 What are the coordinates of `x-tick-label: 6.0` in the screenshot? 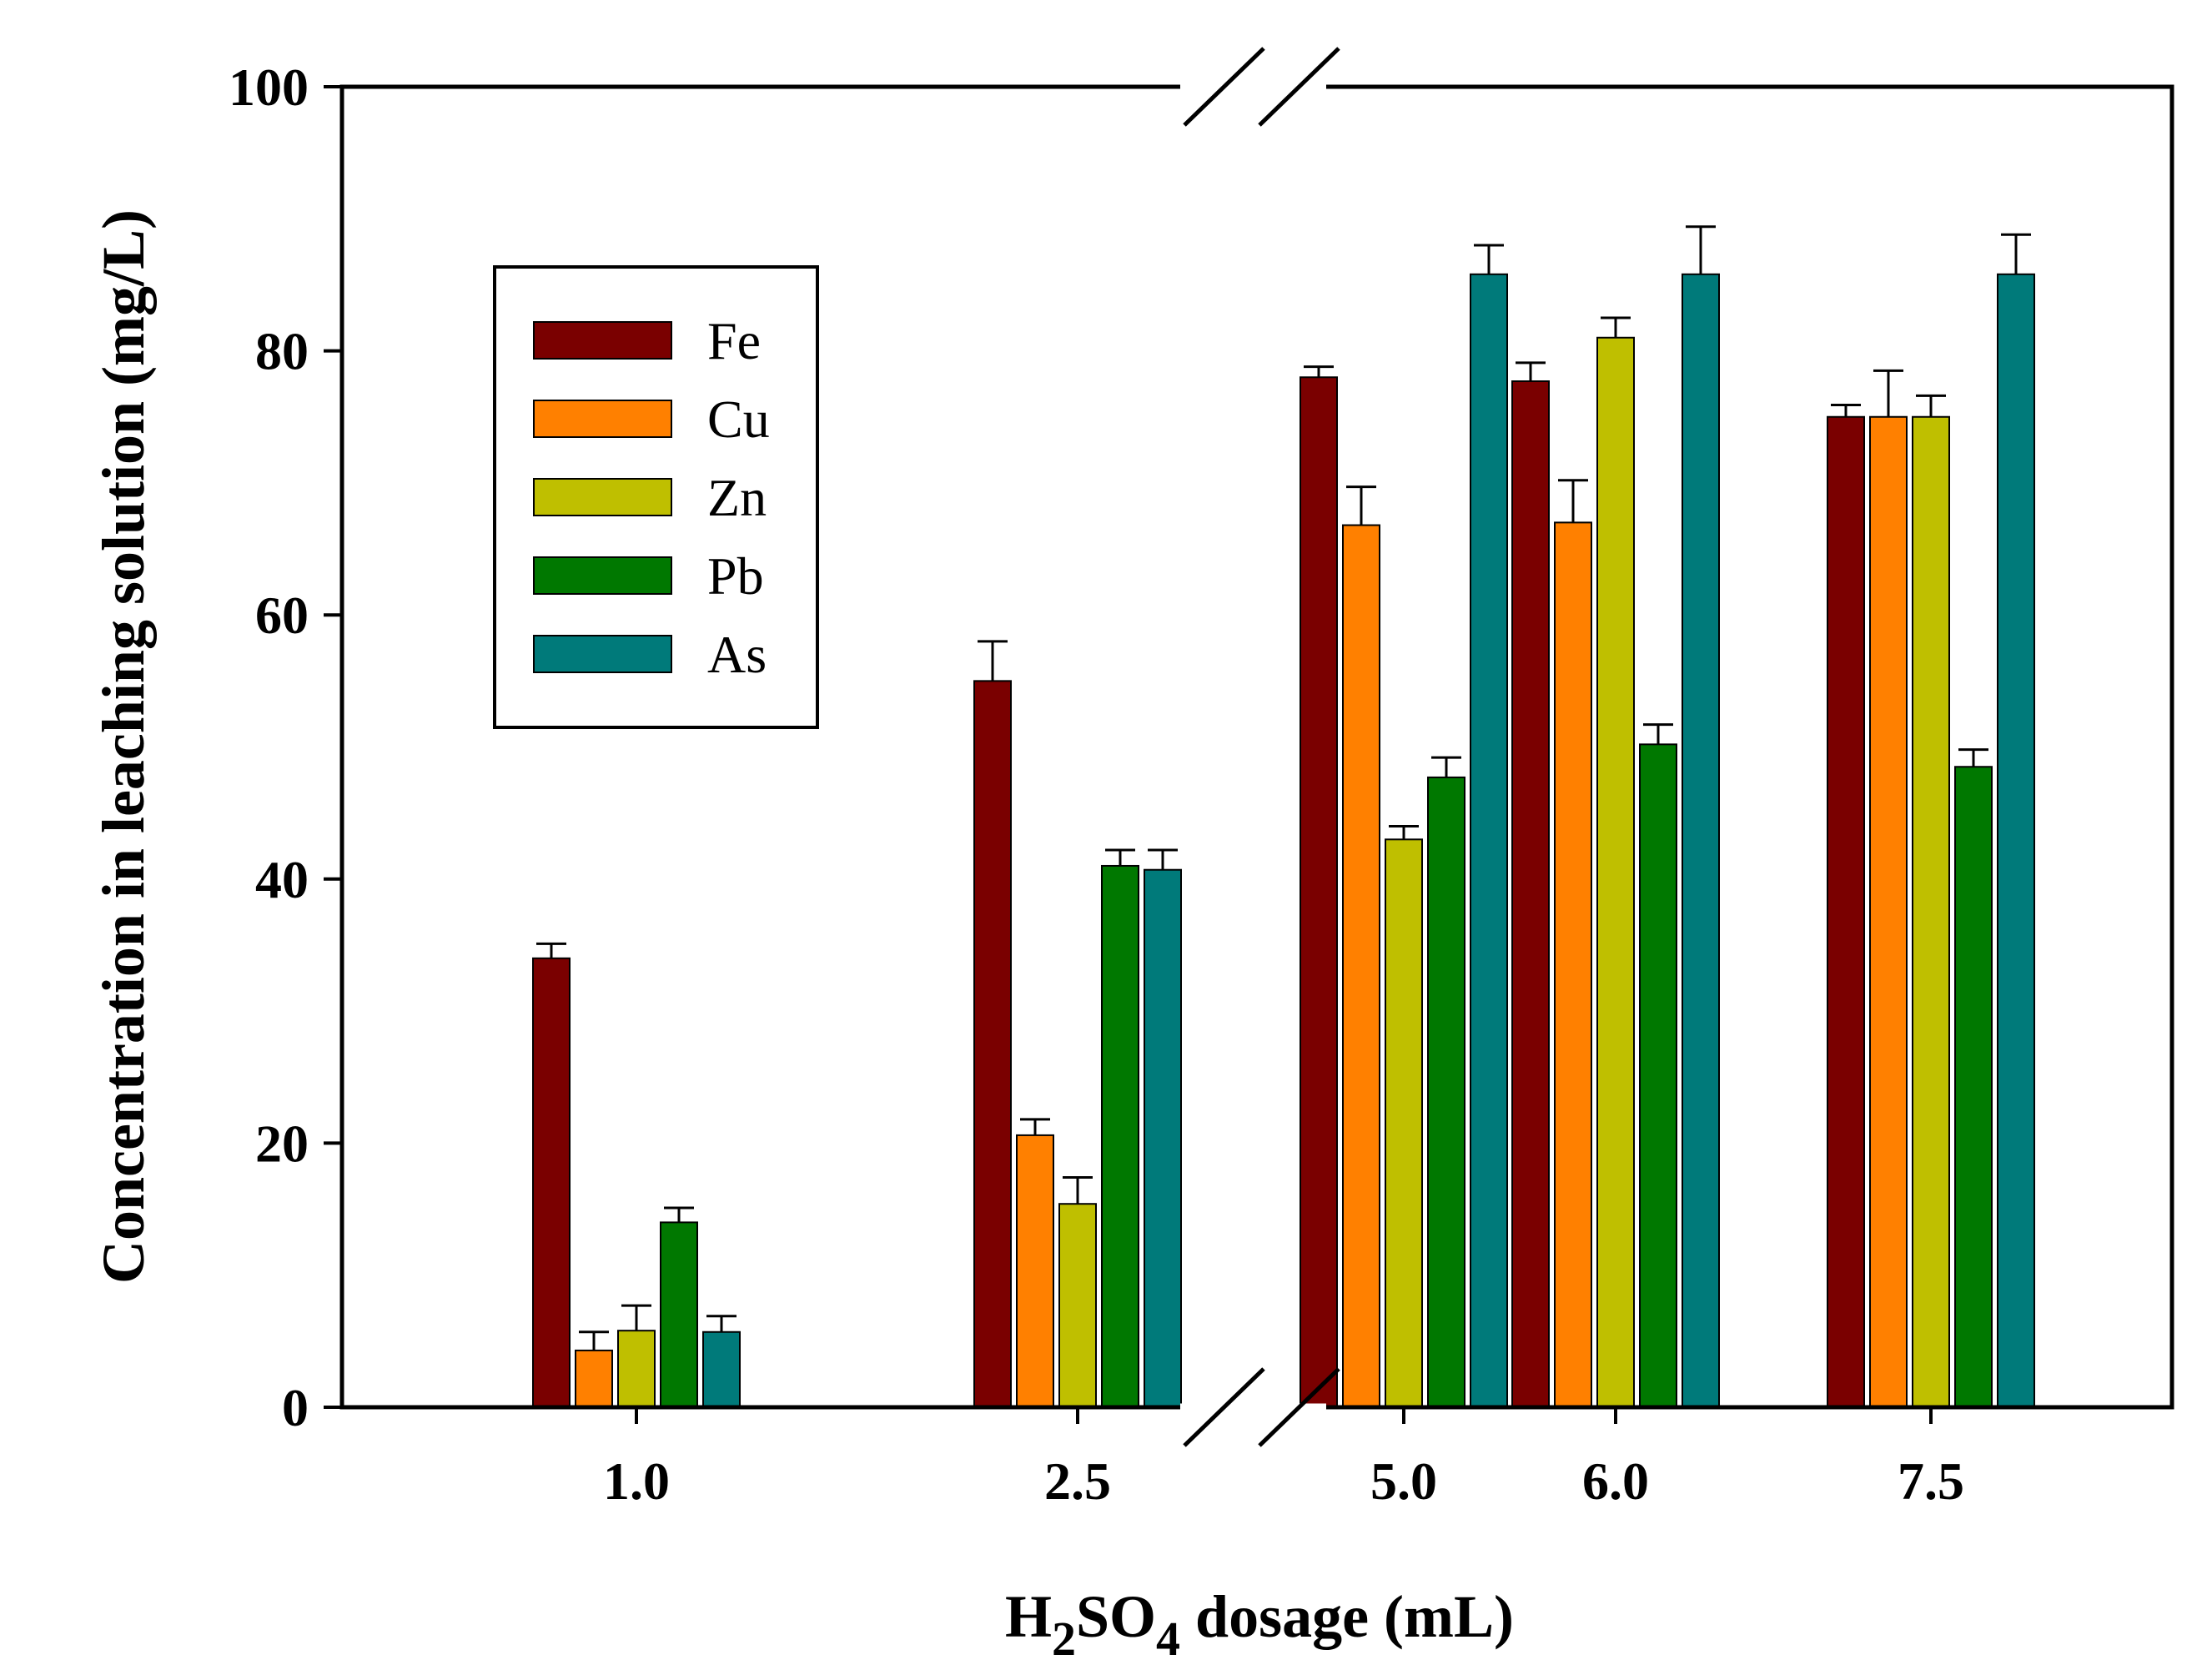 It's located at (1616, 1481).